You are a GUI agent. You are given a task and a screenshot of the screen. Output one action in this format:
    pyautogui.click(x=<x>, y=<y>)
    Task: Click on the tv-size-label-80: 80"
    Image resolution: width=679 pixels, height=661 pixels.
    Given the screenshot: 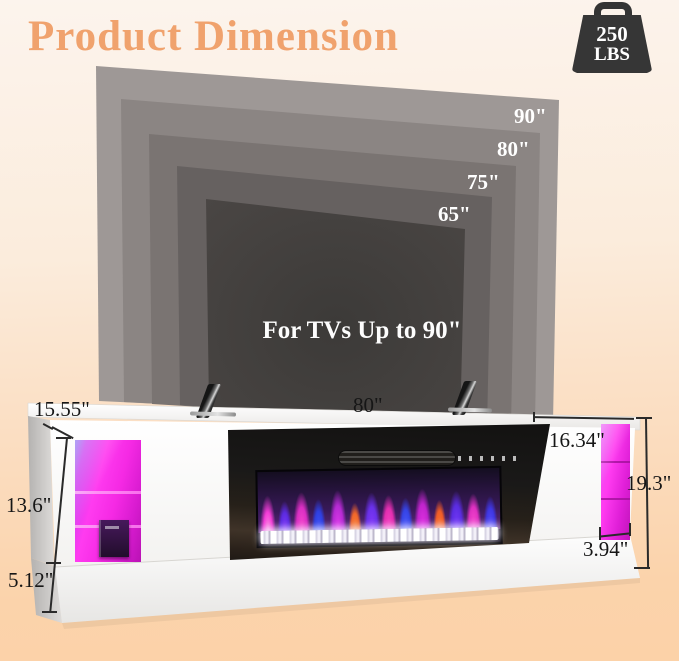 What is the action you would take?
    pyautogui.click(x=513, y=149)
    